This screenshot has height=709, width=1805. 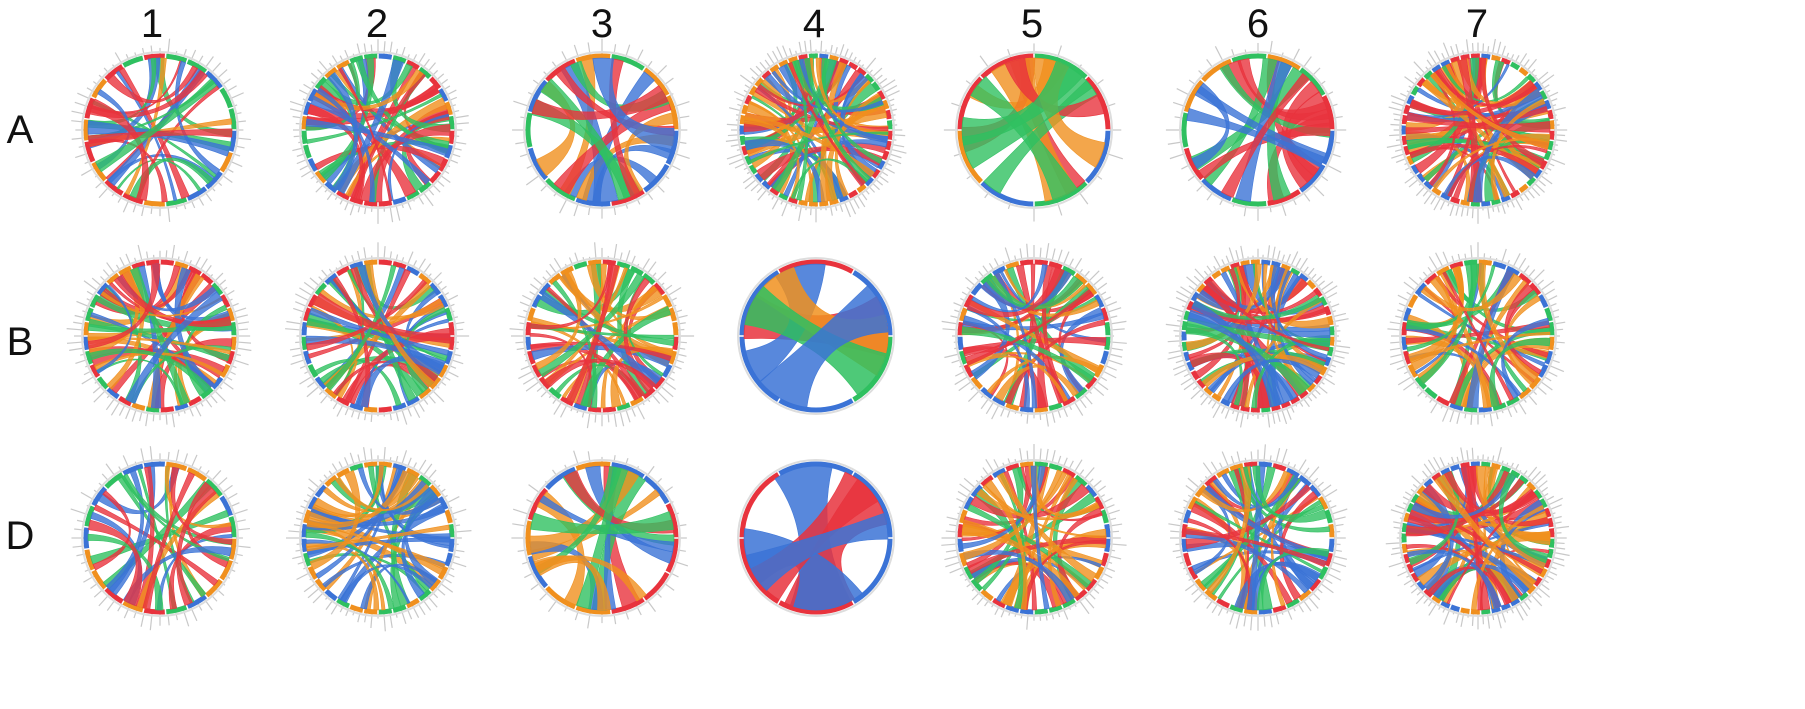 What do you see at coordinates (1258, 24) in the screenshot?
I see `column-label-6: 6` at bounding box center [1258, 24].